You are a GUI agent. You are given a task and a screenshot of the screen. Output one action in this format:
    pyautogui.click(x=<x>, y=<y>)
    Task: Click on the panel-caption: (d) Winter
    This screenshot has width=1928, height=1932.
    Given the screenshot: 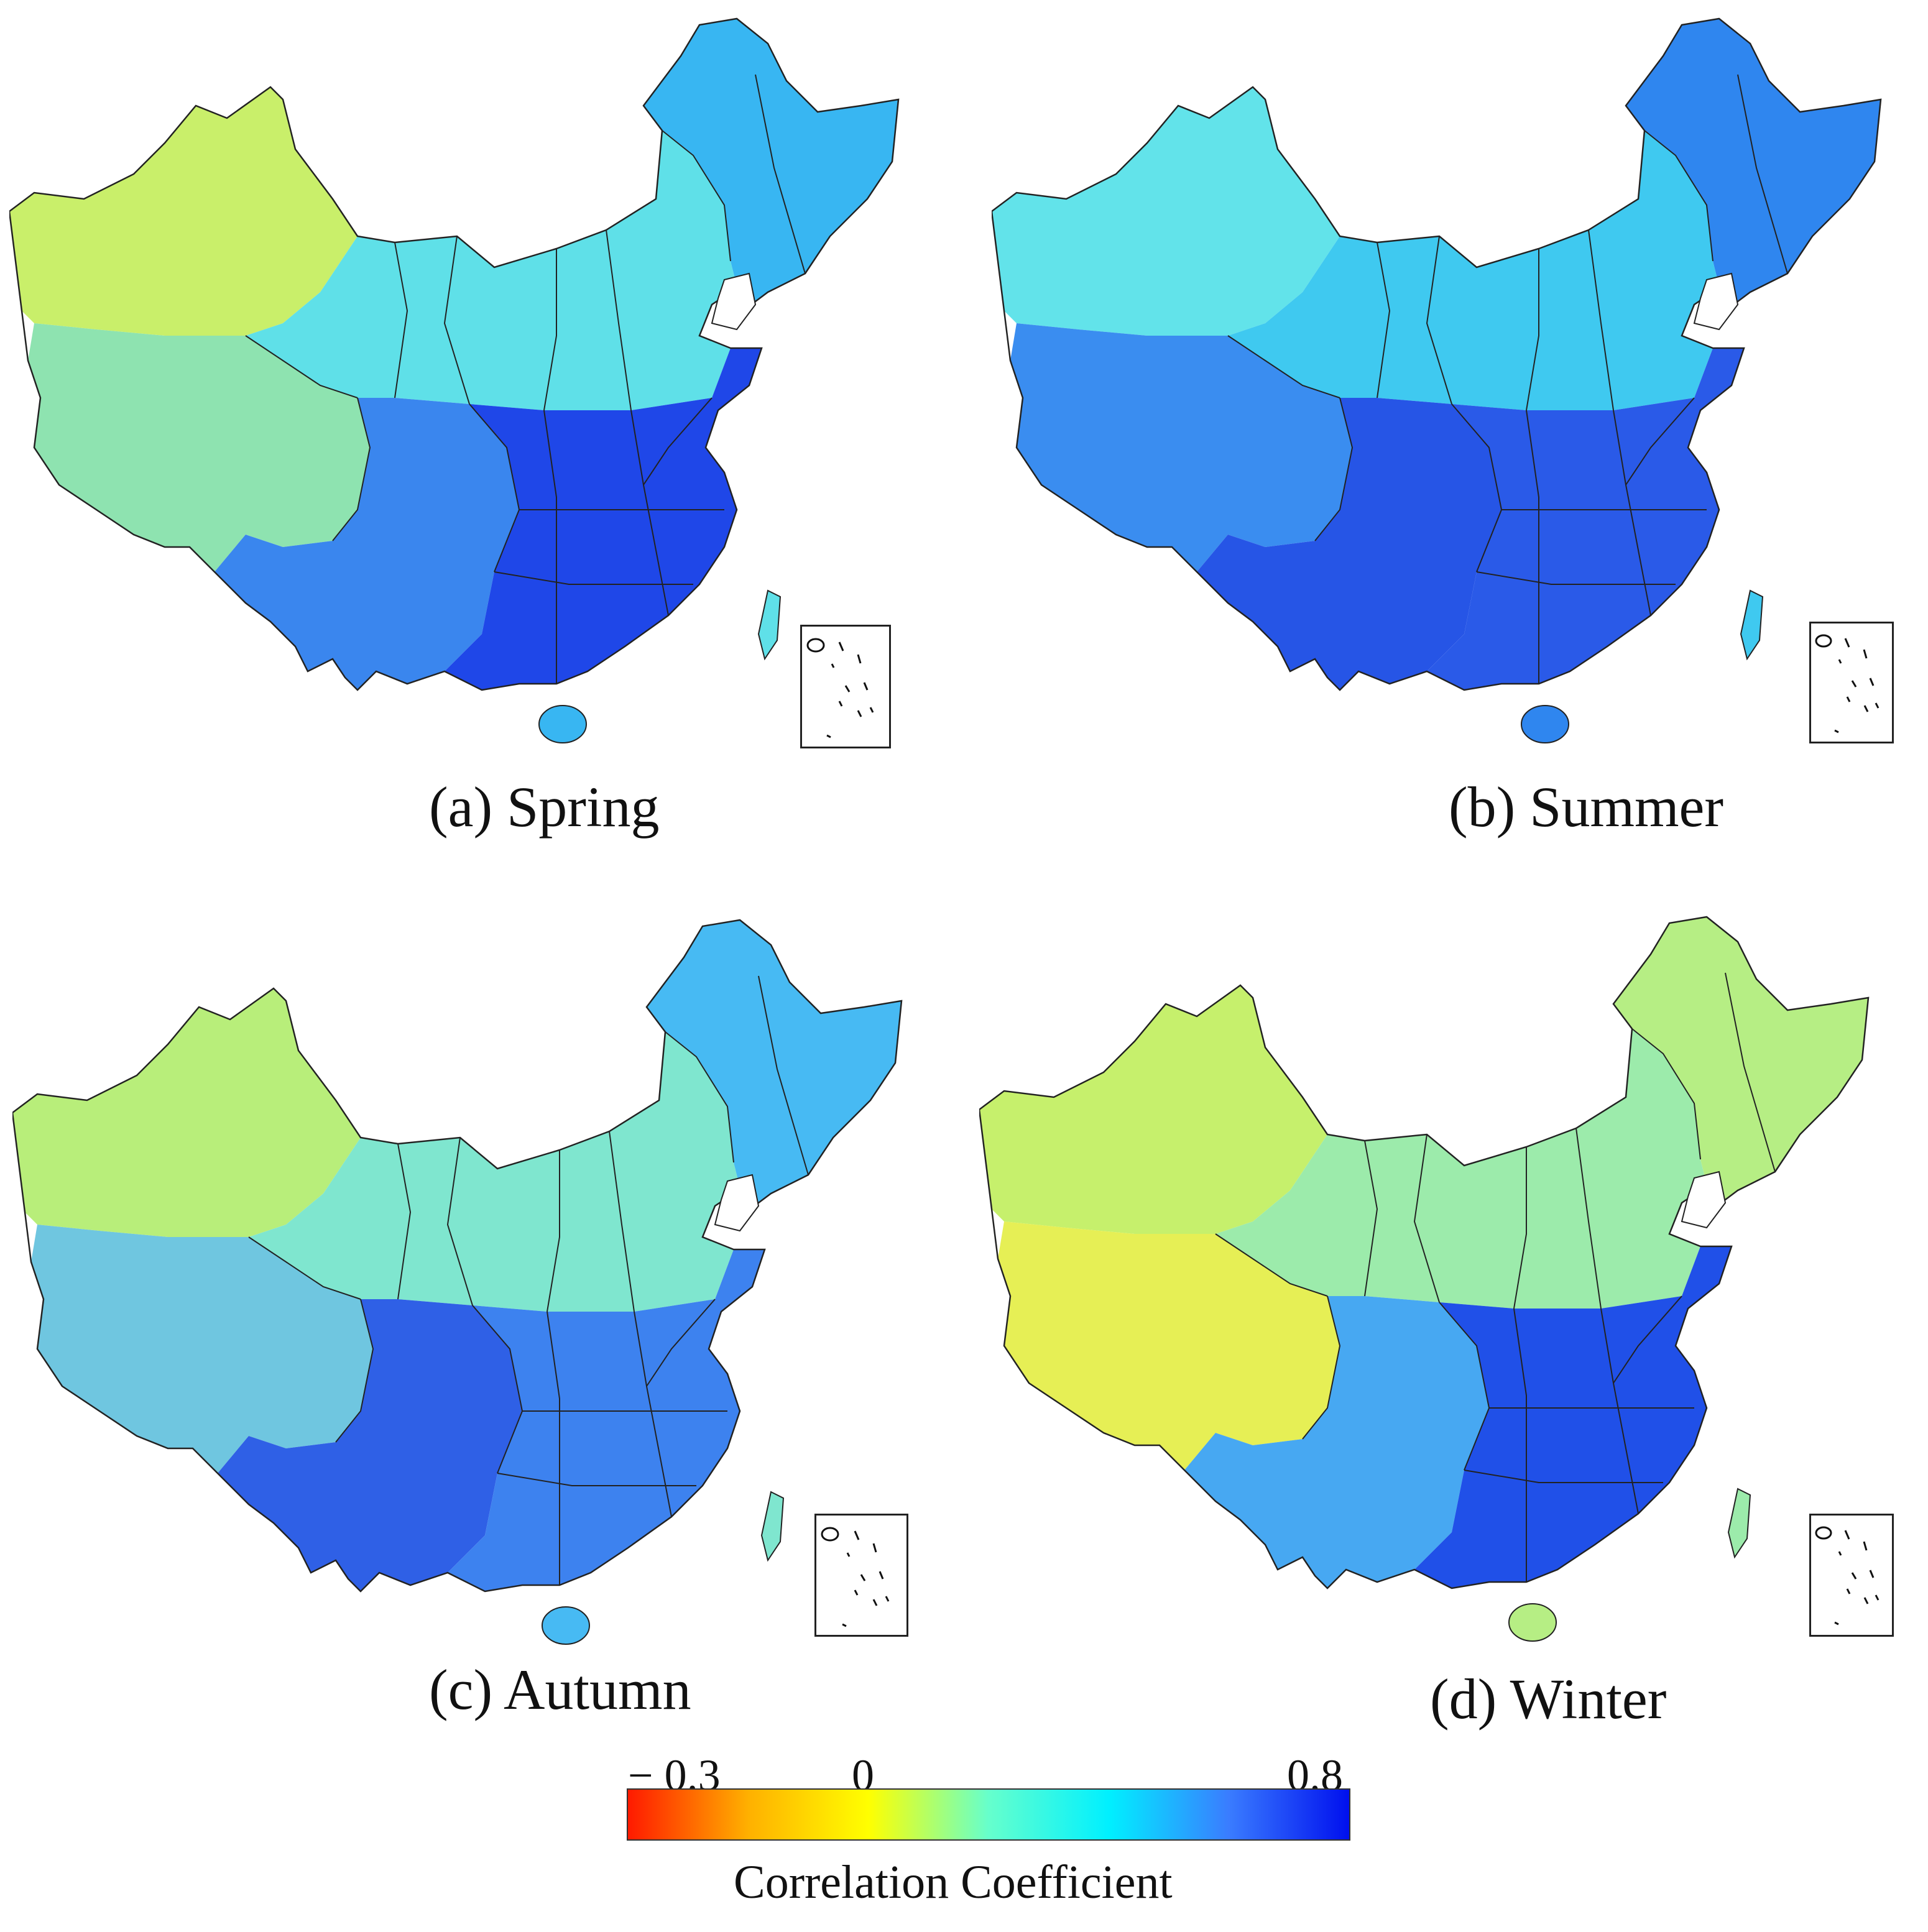 What is the action you would take?
    pyautogui.click(x=1548, y=1699)
    